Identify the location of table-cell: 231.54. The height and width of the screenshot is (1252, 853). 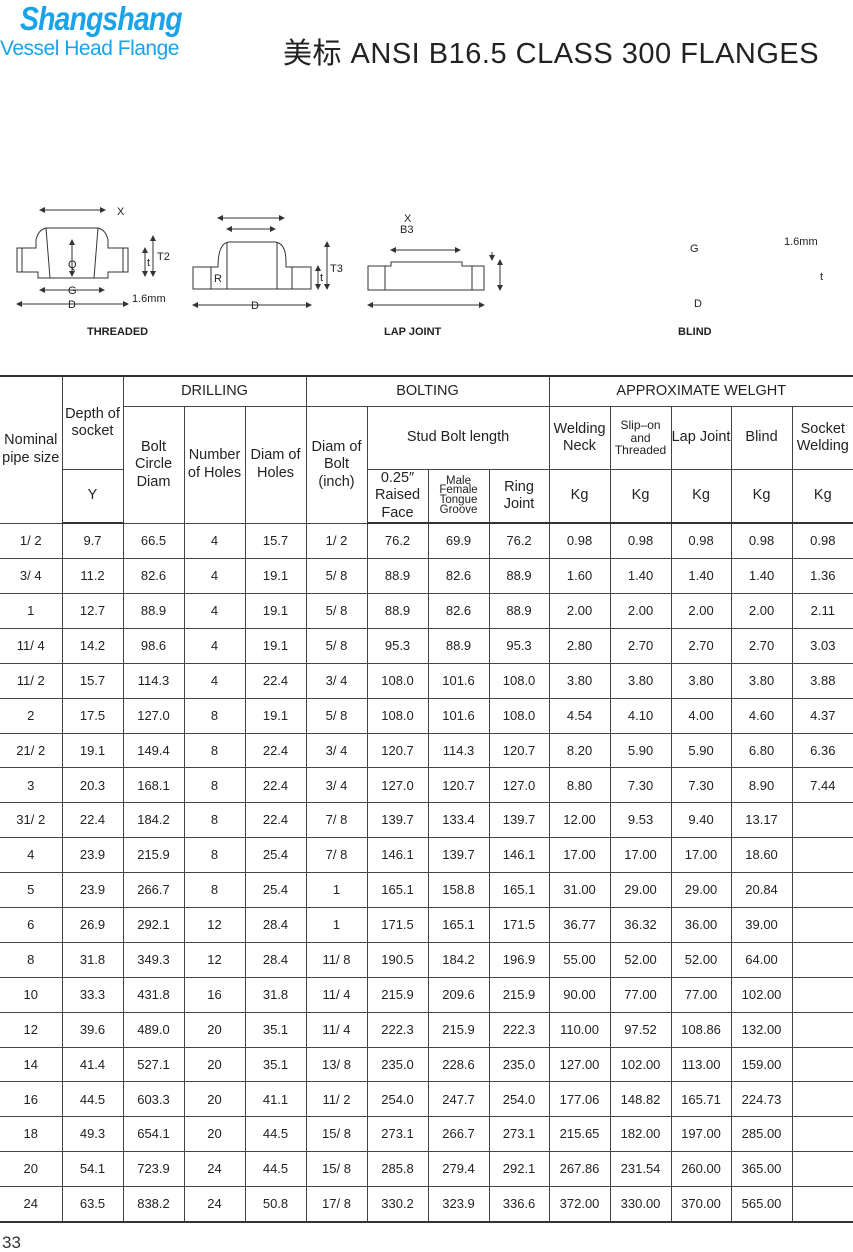
(640, 1169).